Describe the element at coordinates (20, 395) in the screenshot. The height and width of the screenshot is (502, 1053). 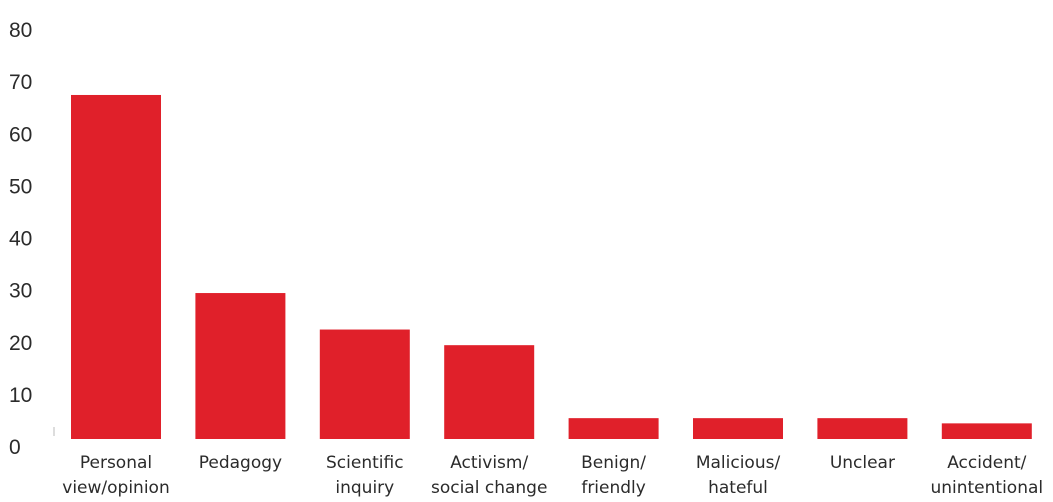
I see `y-tick-label: 10` at that location.